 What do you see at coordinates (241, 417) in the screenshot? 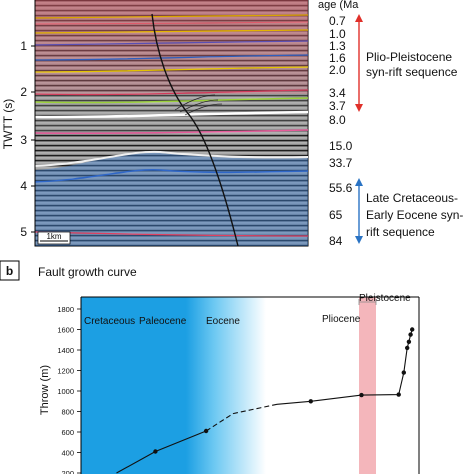
I see `dashed-growth-segment` at bounding box center [241, 417].